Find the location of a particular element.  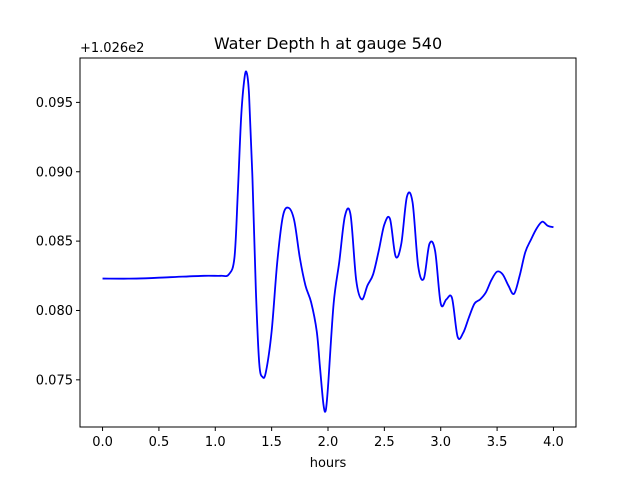

y-tick-label: 0.075 is located at coordinates (54, 380).